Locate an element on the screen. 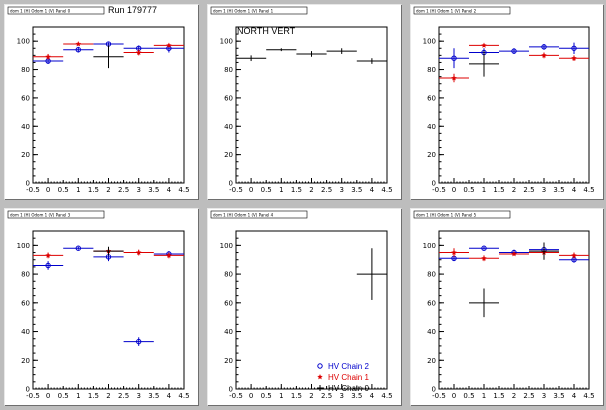  series-chain1 is located at coordinates (514, 255).